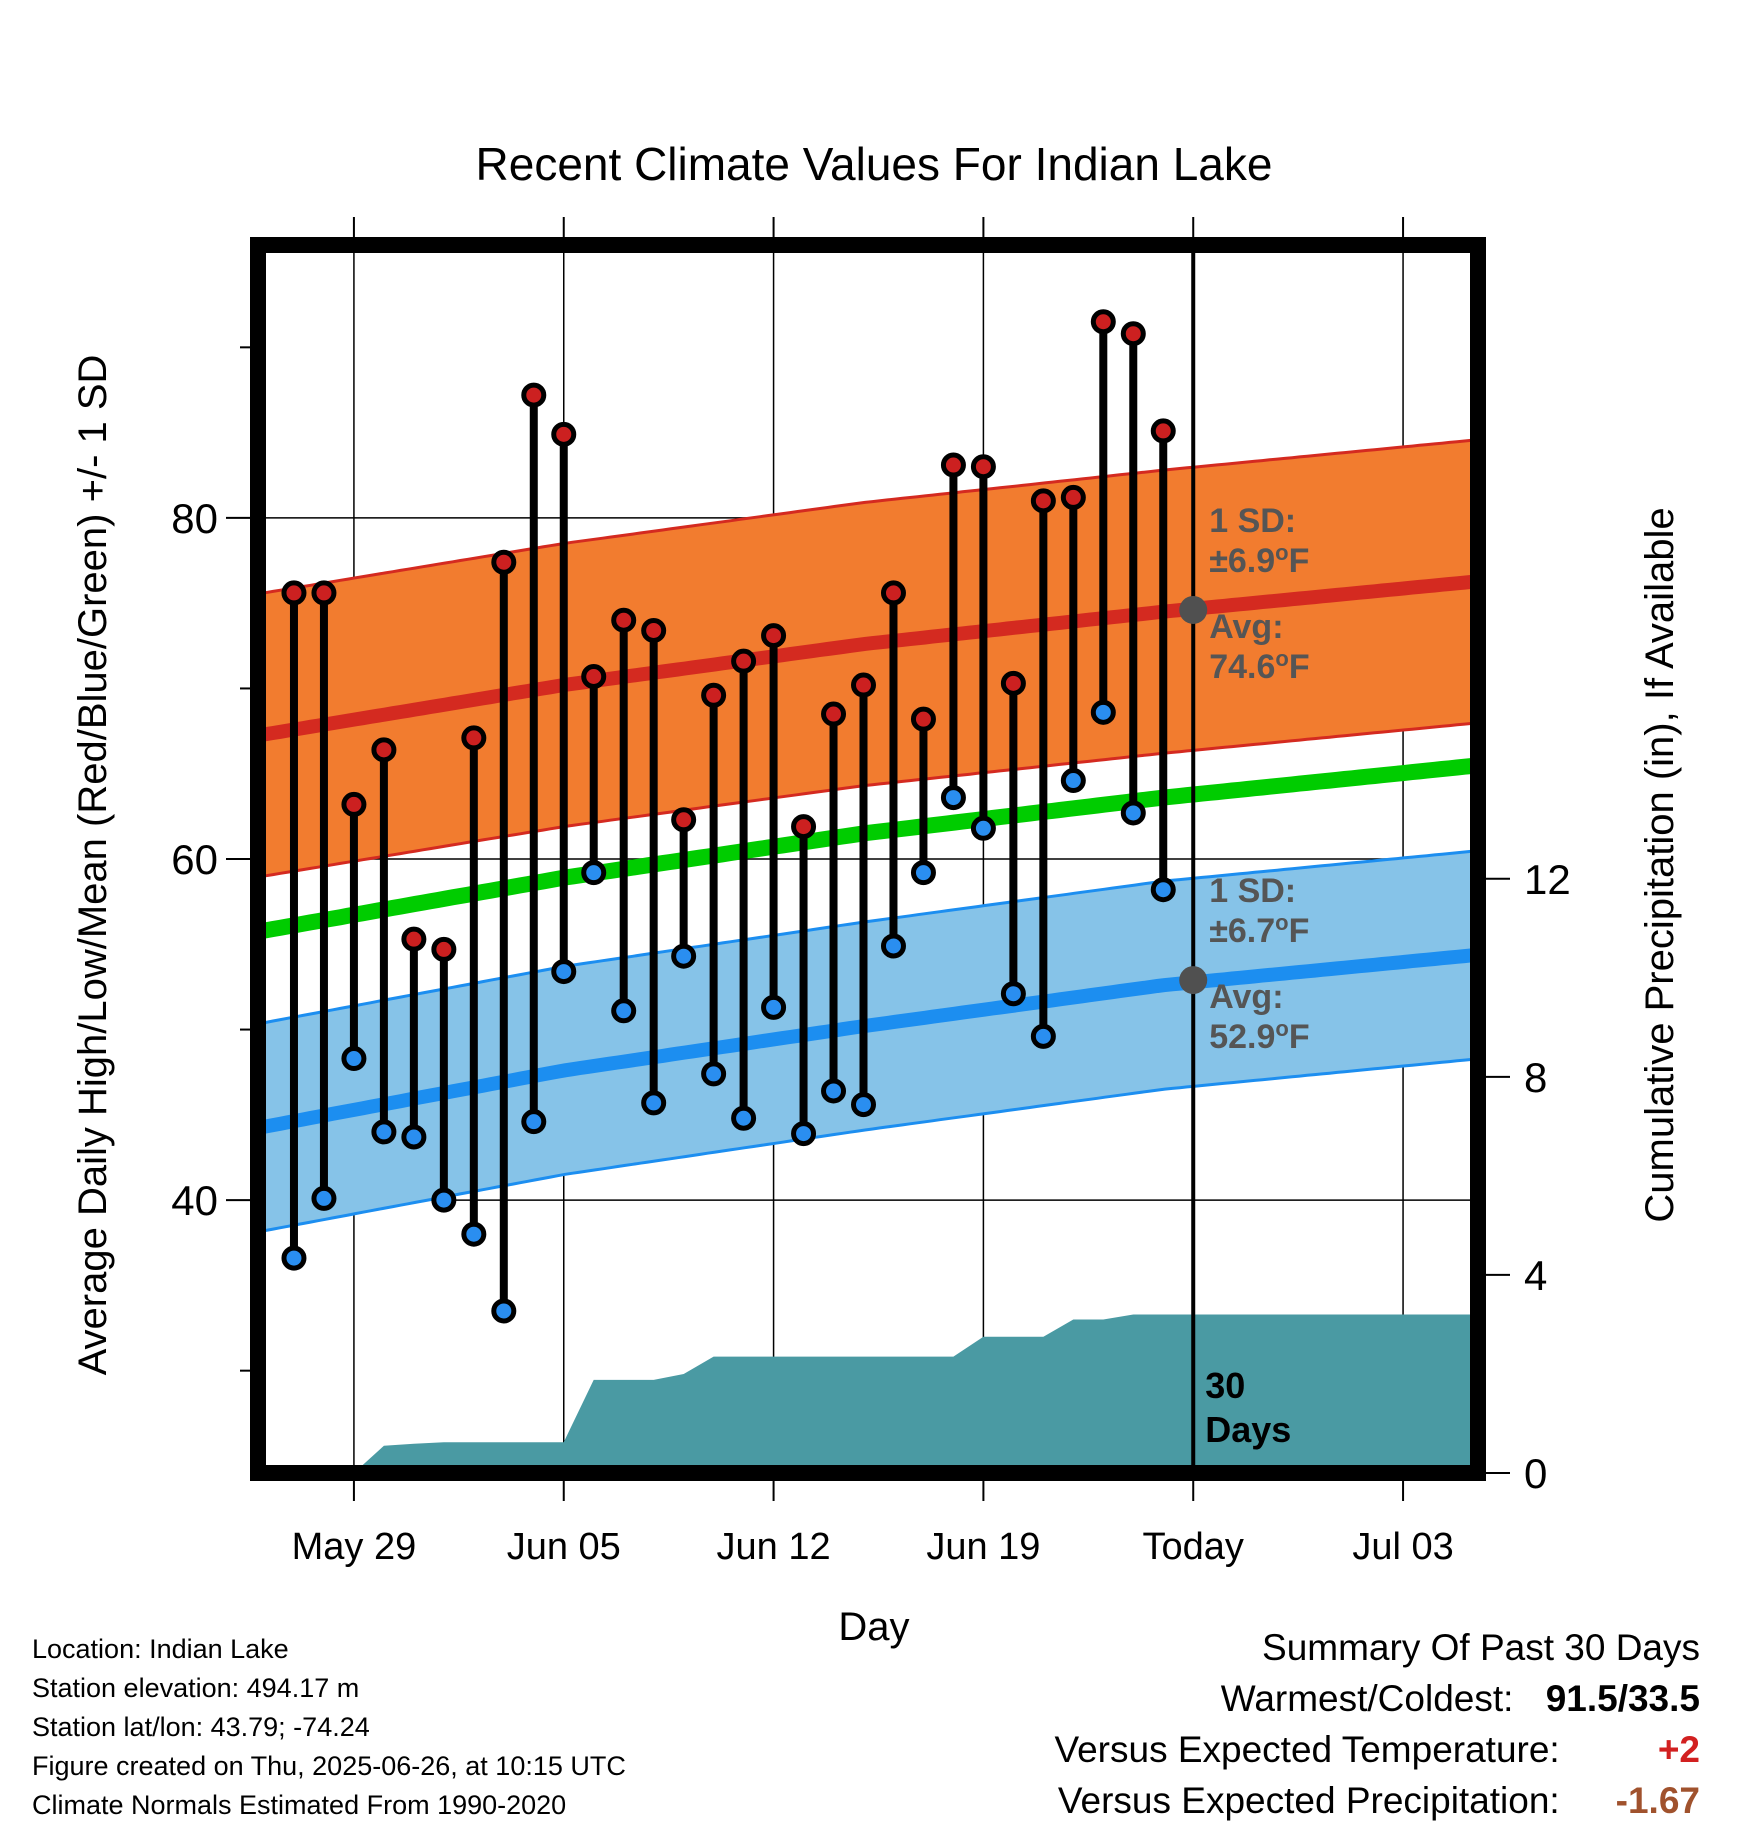  What do you see at coordinates (1535, 1275) in the screenshot?
I see `y2-tick-label: 4` at bounding box center [1535, 1275].